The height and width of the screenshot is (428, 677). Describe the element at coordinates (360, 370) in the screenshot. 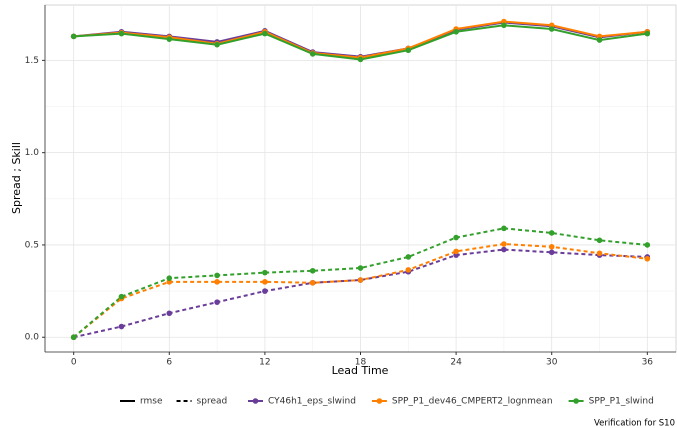

I see `x-axis-title: Lead Time` at that location.